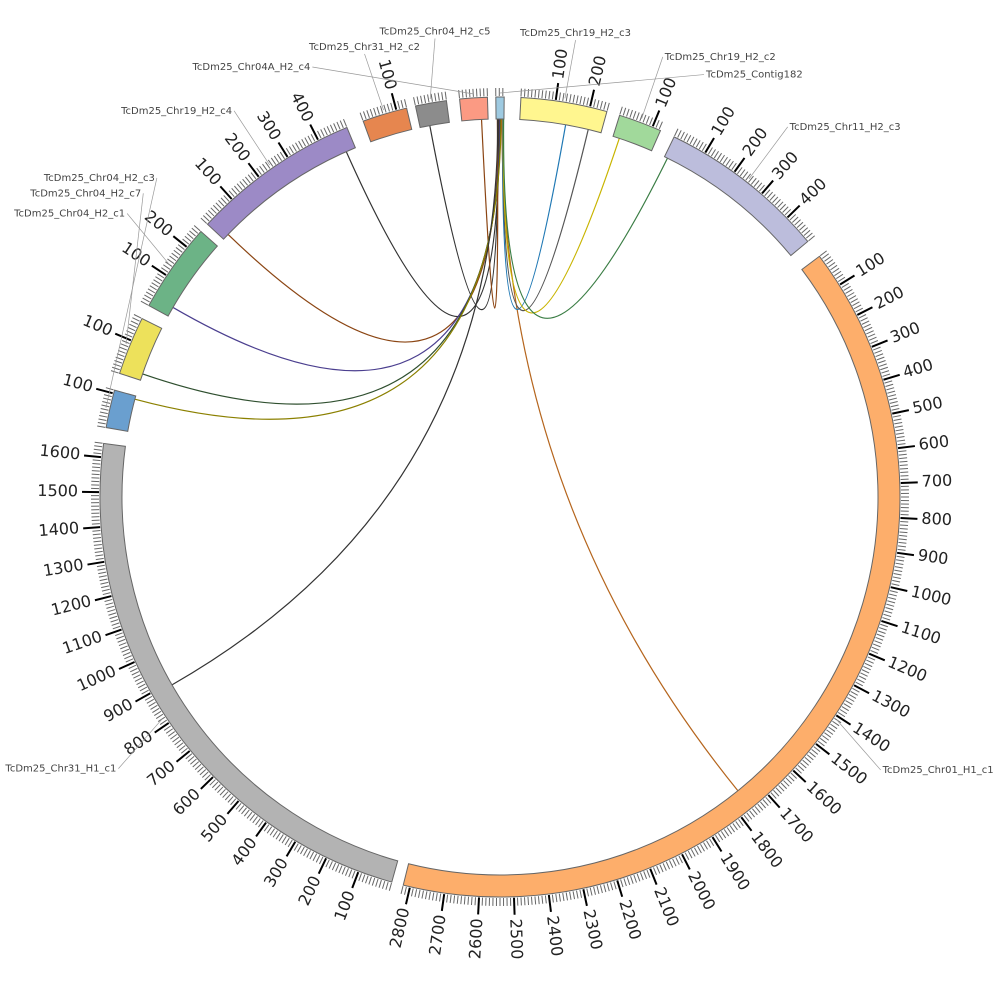  What do you see at coordinates (545, 215) in the screenshot?
I see `link-TcDm25_Chr19_H2_c3` at bounding box center [545, 215].